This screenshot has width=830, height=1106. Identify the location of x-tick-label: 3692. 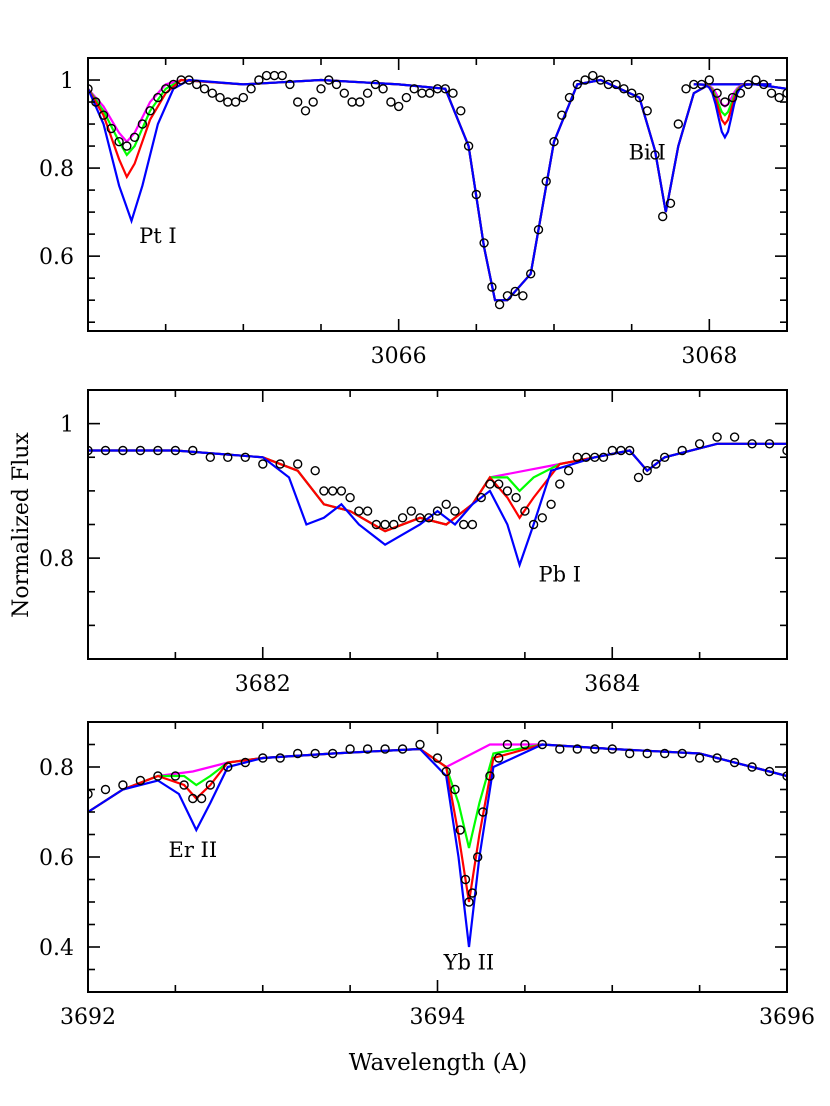
(88, 1017).